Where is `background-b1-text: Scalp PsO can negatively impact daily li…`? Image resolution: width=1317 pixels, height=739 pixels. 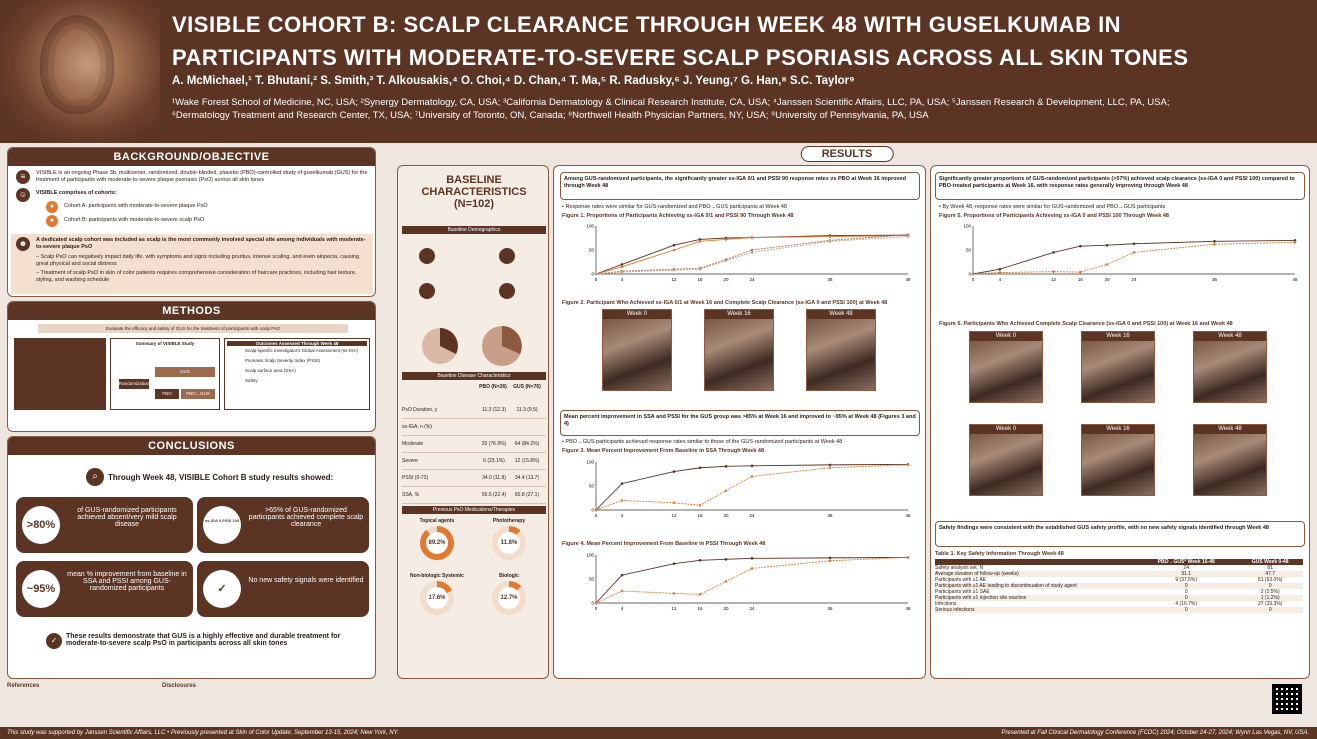
background-b1-text: Scalp PsO can negatively impact daily li… is located at coordinates (198, 260).